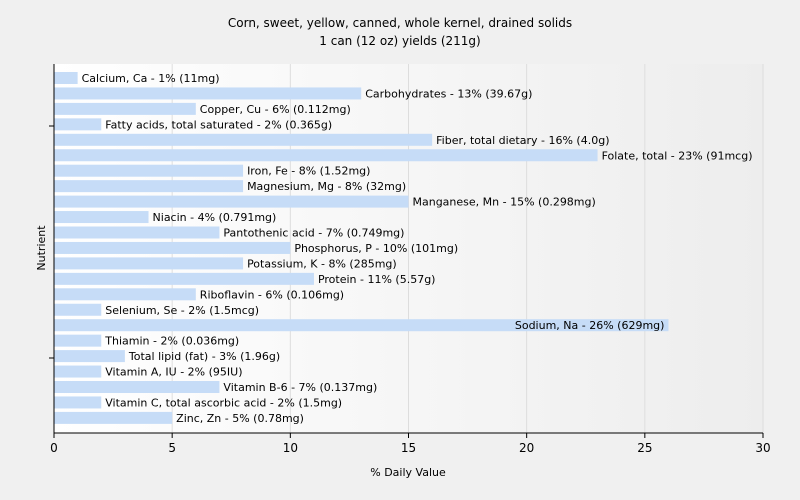 The height and width of the screenshot is (500, 800). Describe the element at coordinates (204, 356) in the screenshot. I see `bar-label: Total lipid (fat) - 3% (1.96g)` at that location.